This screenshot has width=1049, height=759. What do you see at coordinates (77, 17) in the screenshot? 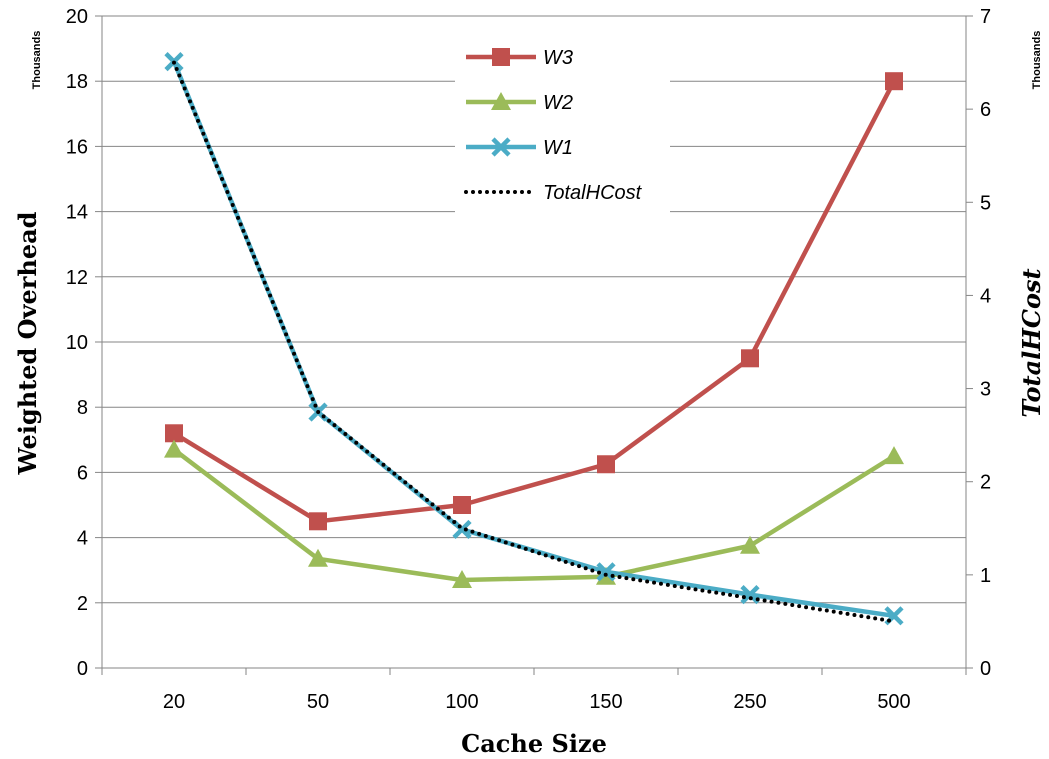
I see `left-tick-label: 20` at bounding box center [77, 17].